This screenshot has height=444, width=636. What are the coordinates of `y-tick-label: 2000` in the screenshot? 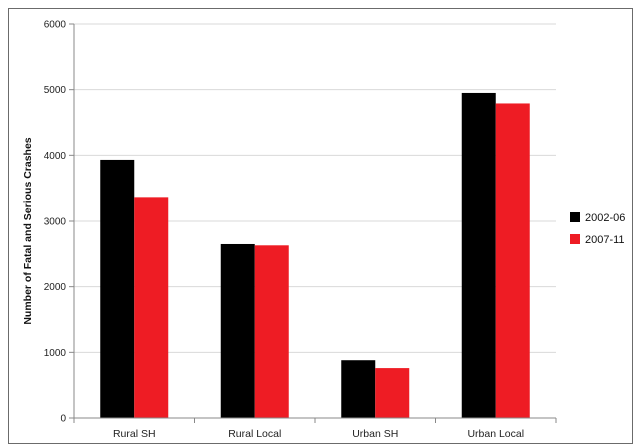 It's located at (55, 287).